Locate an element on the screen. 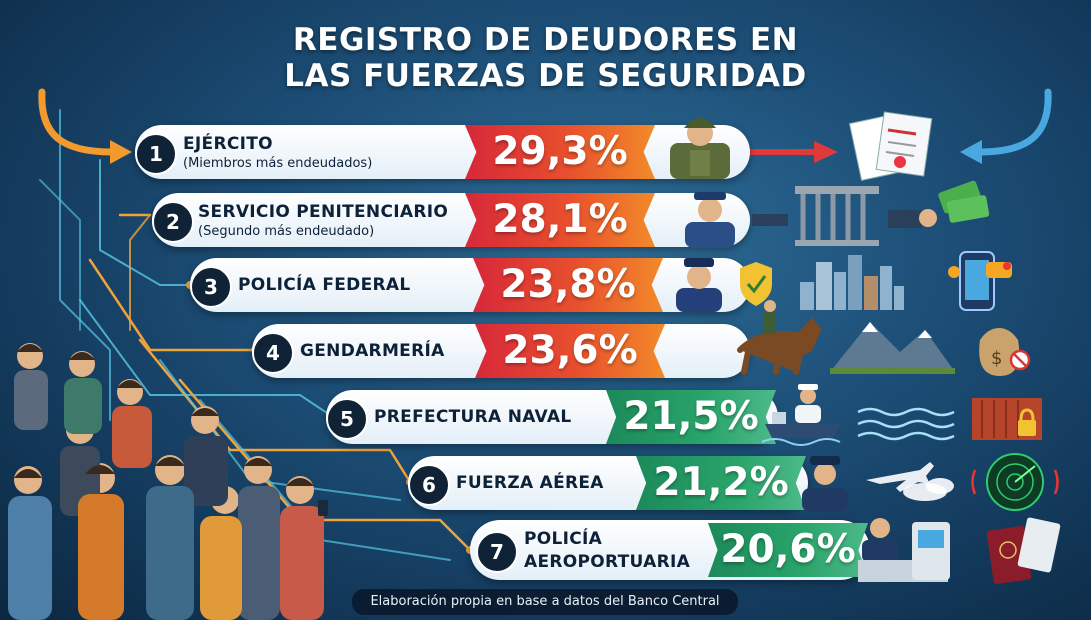  rank-row-gendarmeria: 4 GENDARMERÍA 23,6% is located at coordinates (501, 351).